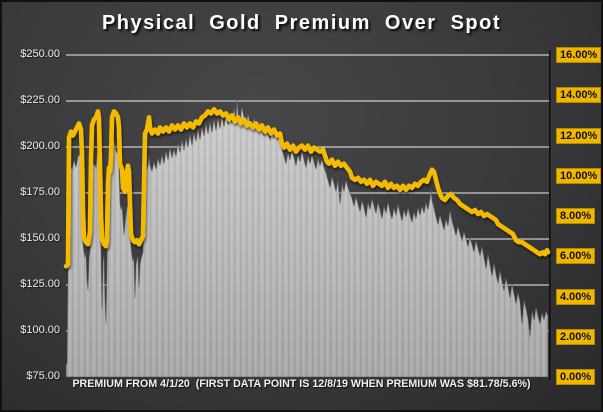  Describe the element at coordinates (40, 100) in the screenshot. I see `left-axis-tick: $225.00` at that location.